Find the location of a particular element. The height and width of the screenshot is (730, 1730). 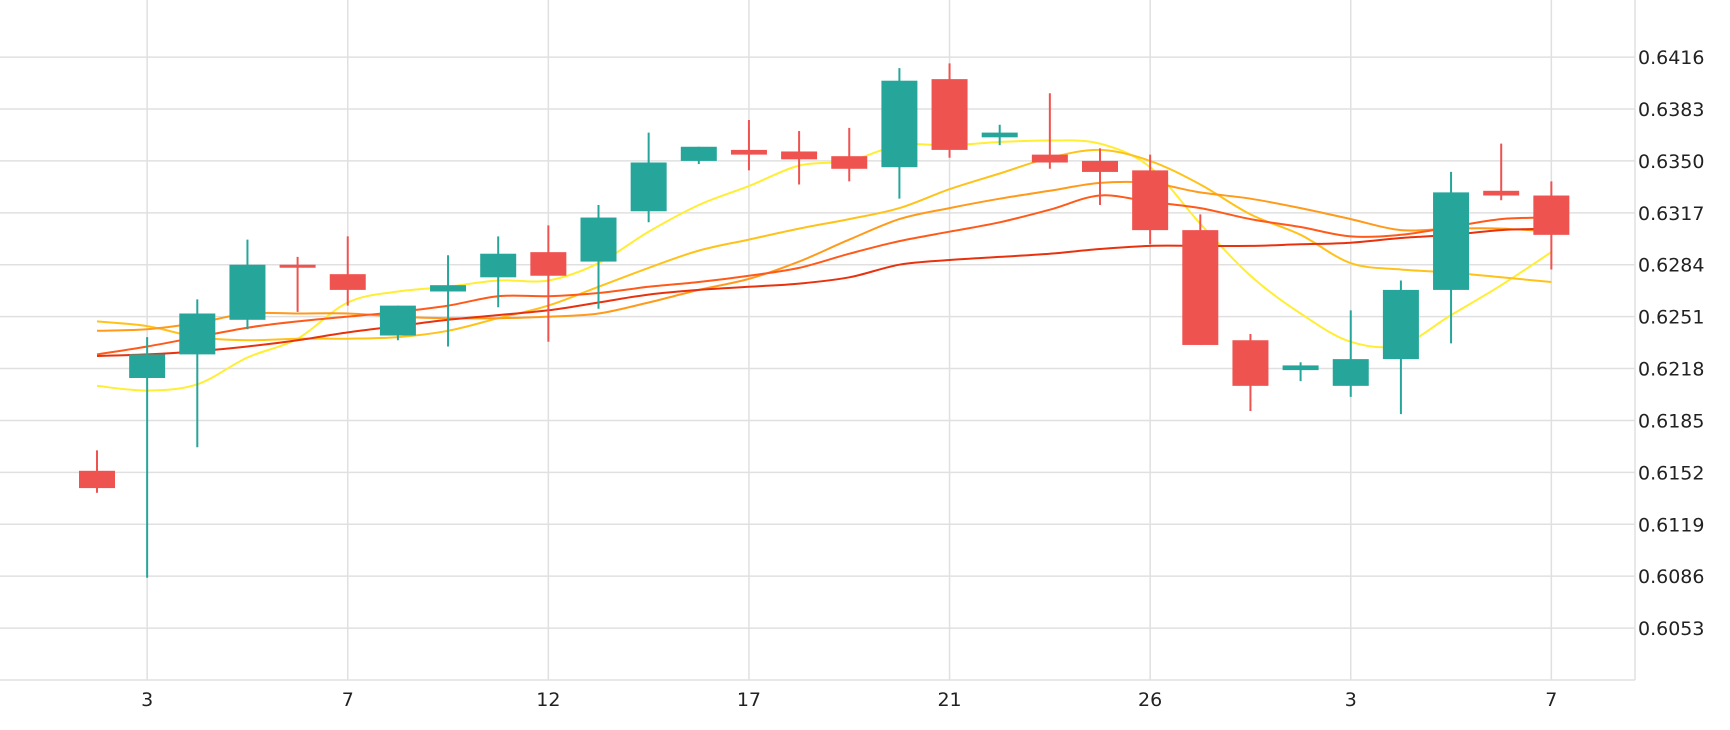

y-tick-label: 0.6416 is located at coordinates (1671, 58).